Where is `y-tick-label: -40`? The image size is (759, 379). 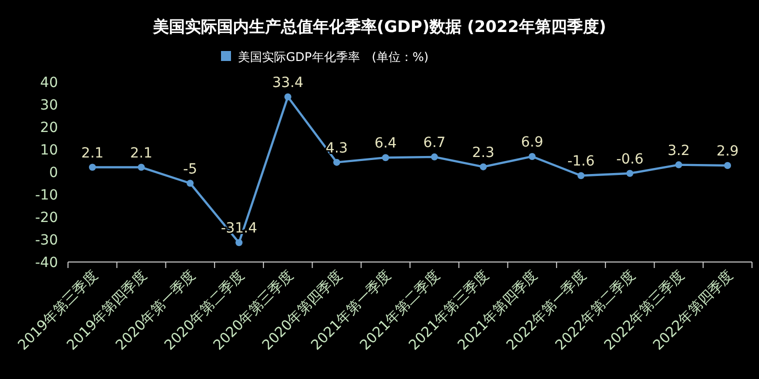 y-tick-label: -40 is located at coordinates (46, 262).